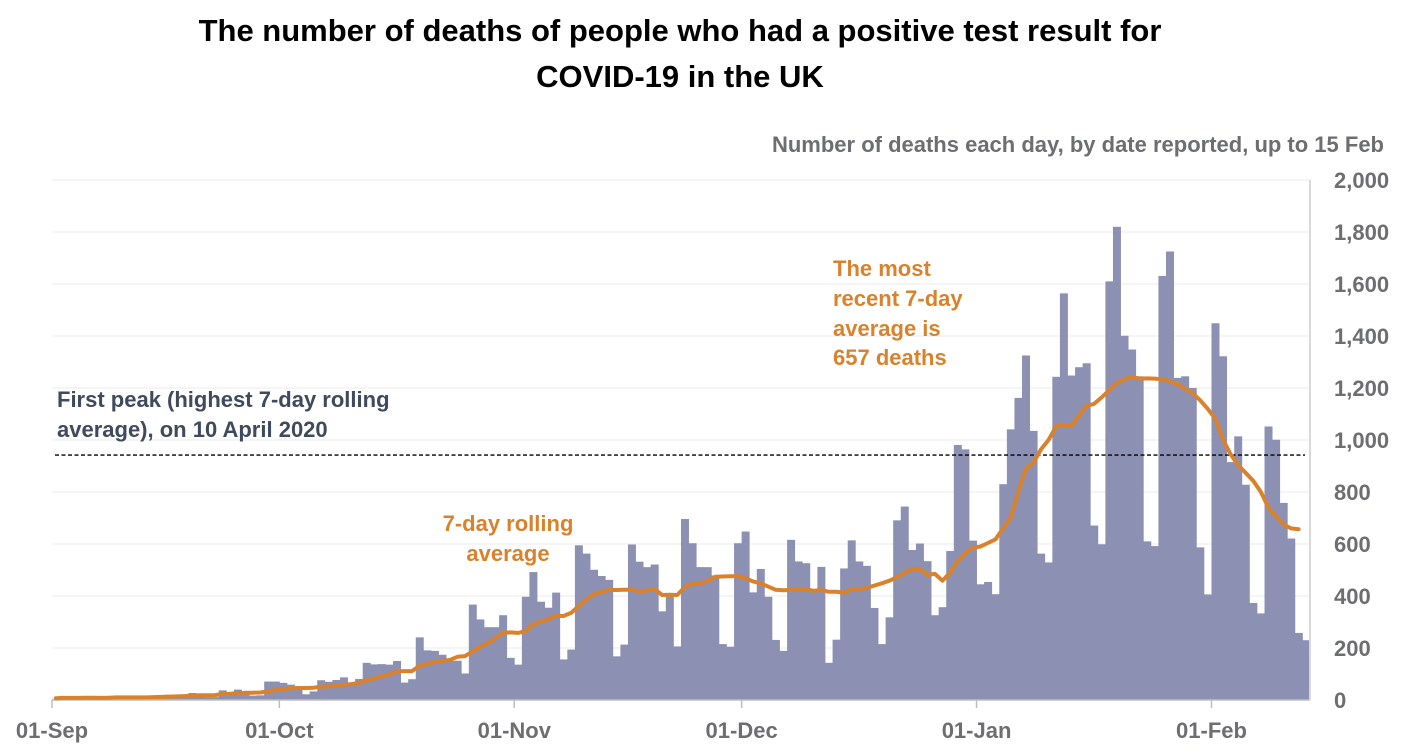 The width and height of the screenshot is (1424, 753). Describe the element at coordinates (515, 730) in the screenshot. I see `x-tick-label: 01-Nov` at that location.